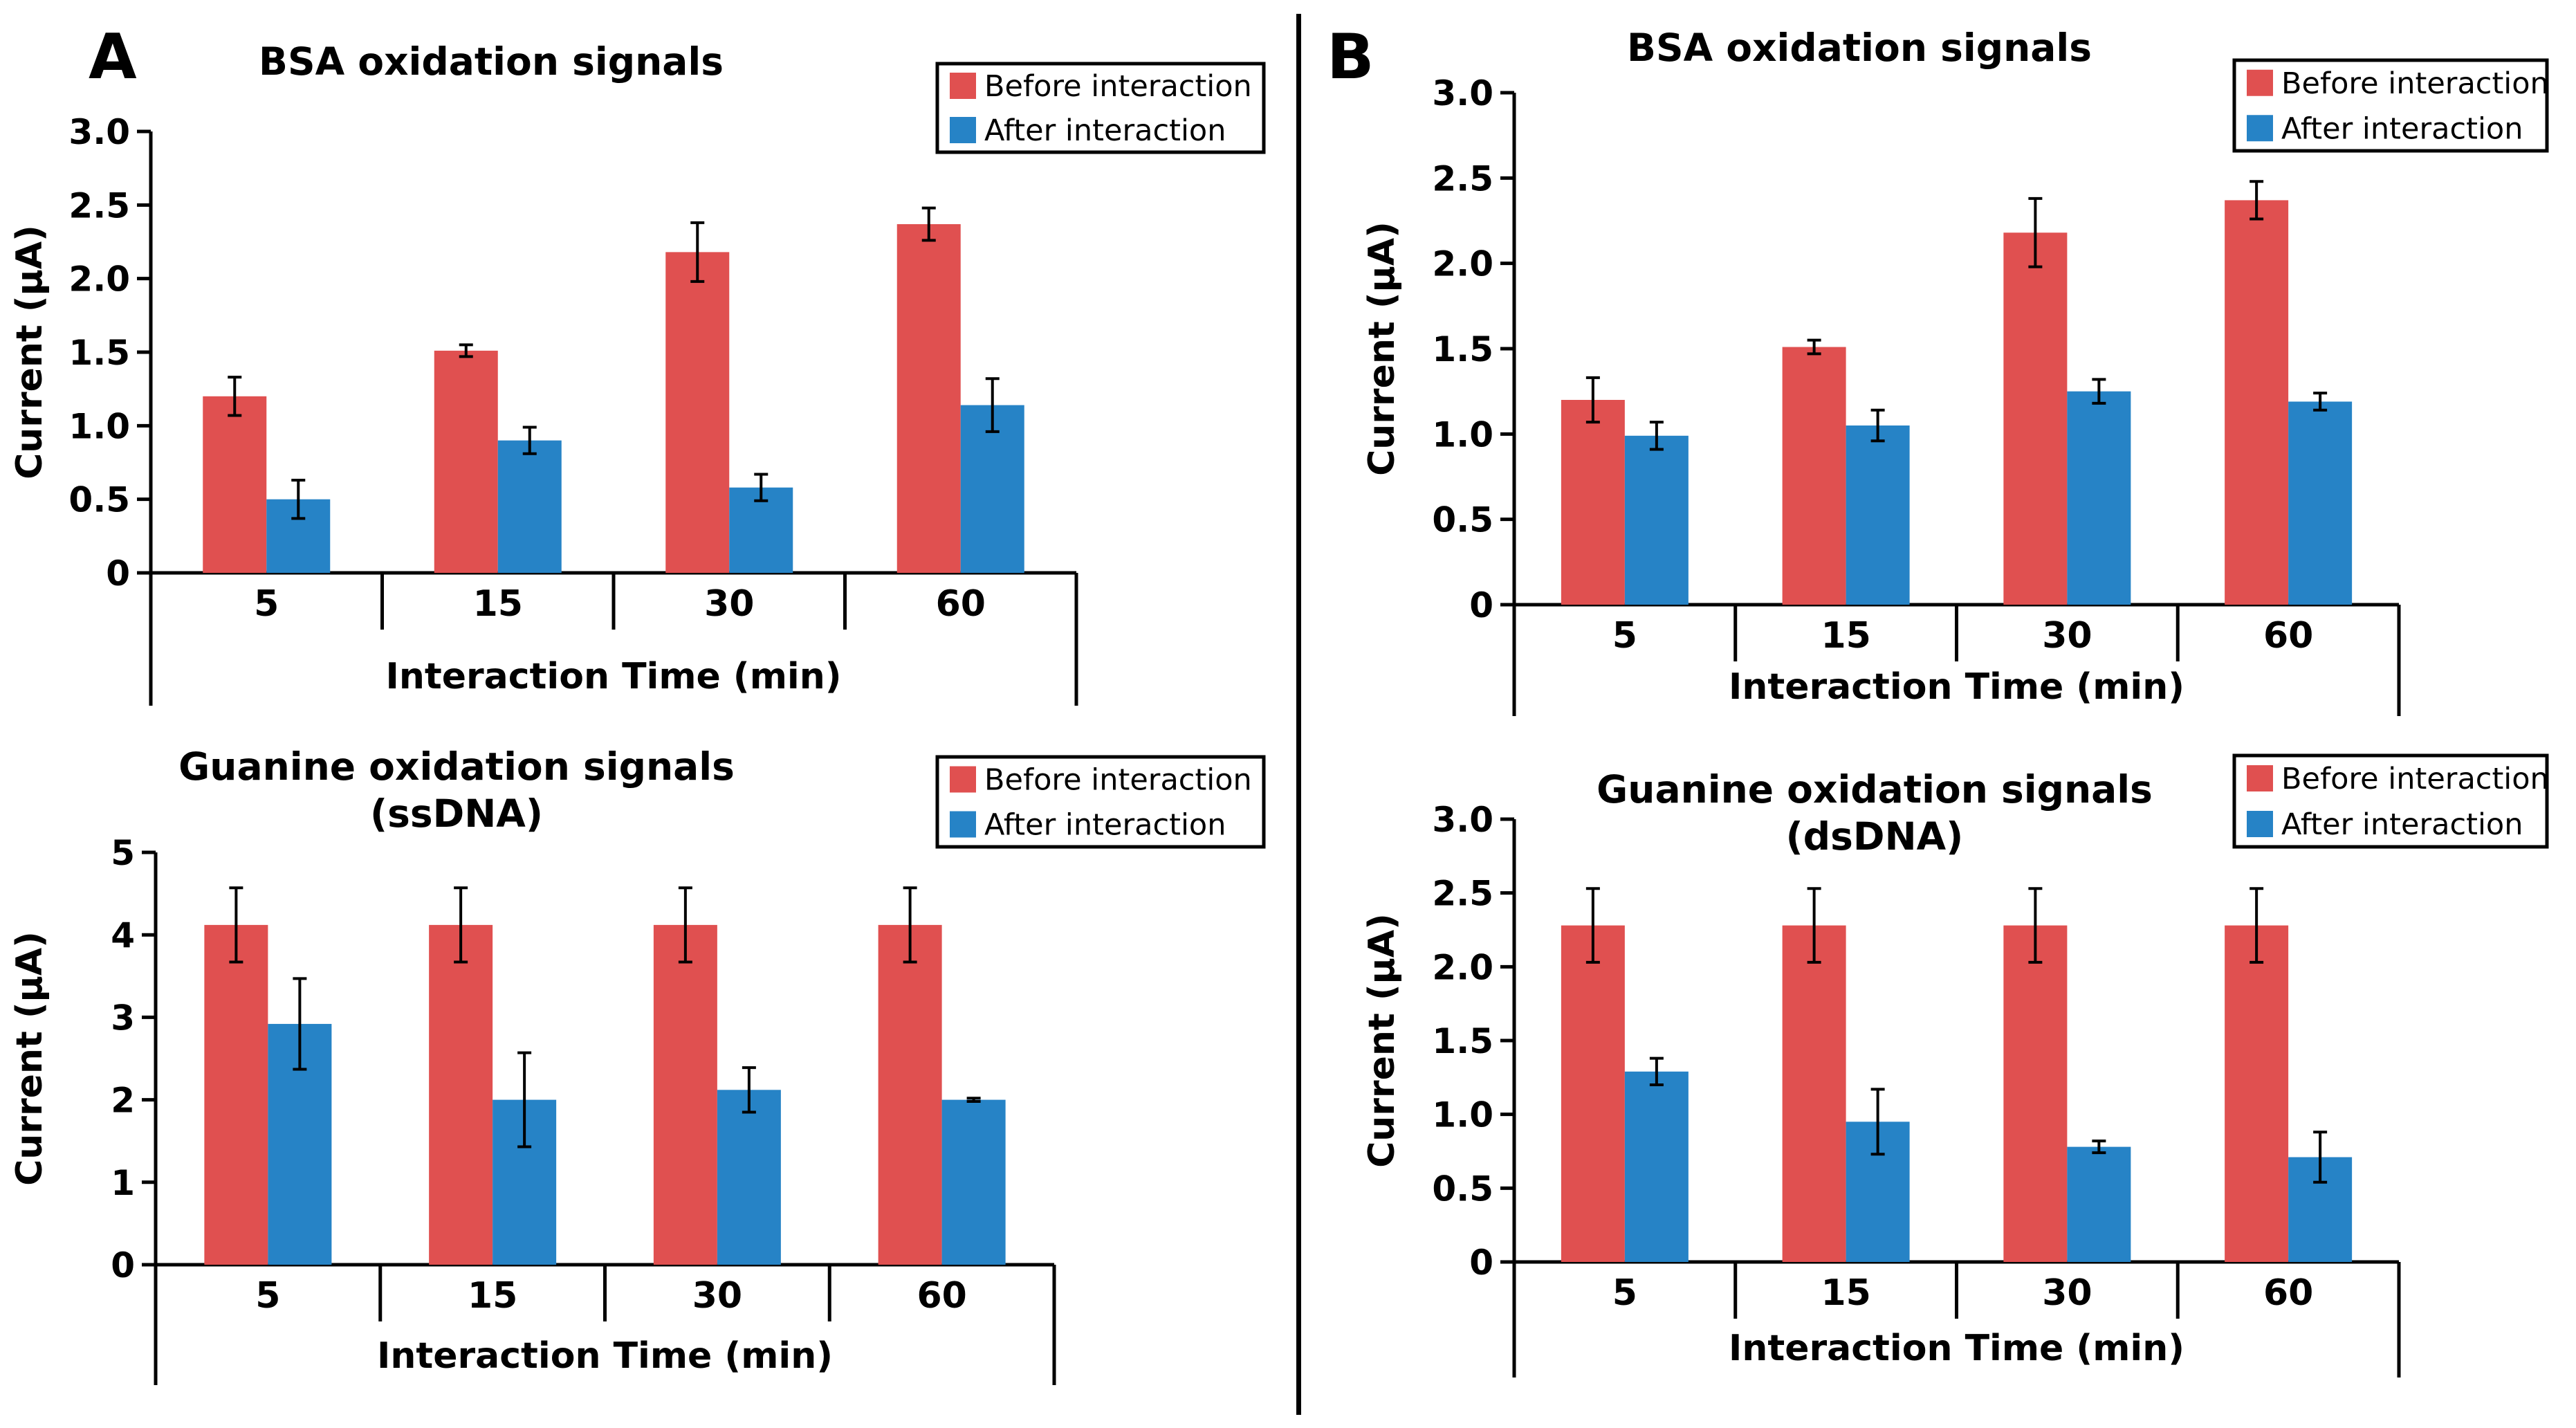 This screenshot has height=1428, width=2576. I want to click on y-tick-label: 1, so click(123, 1183).